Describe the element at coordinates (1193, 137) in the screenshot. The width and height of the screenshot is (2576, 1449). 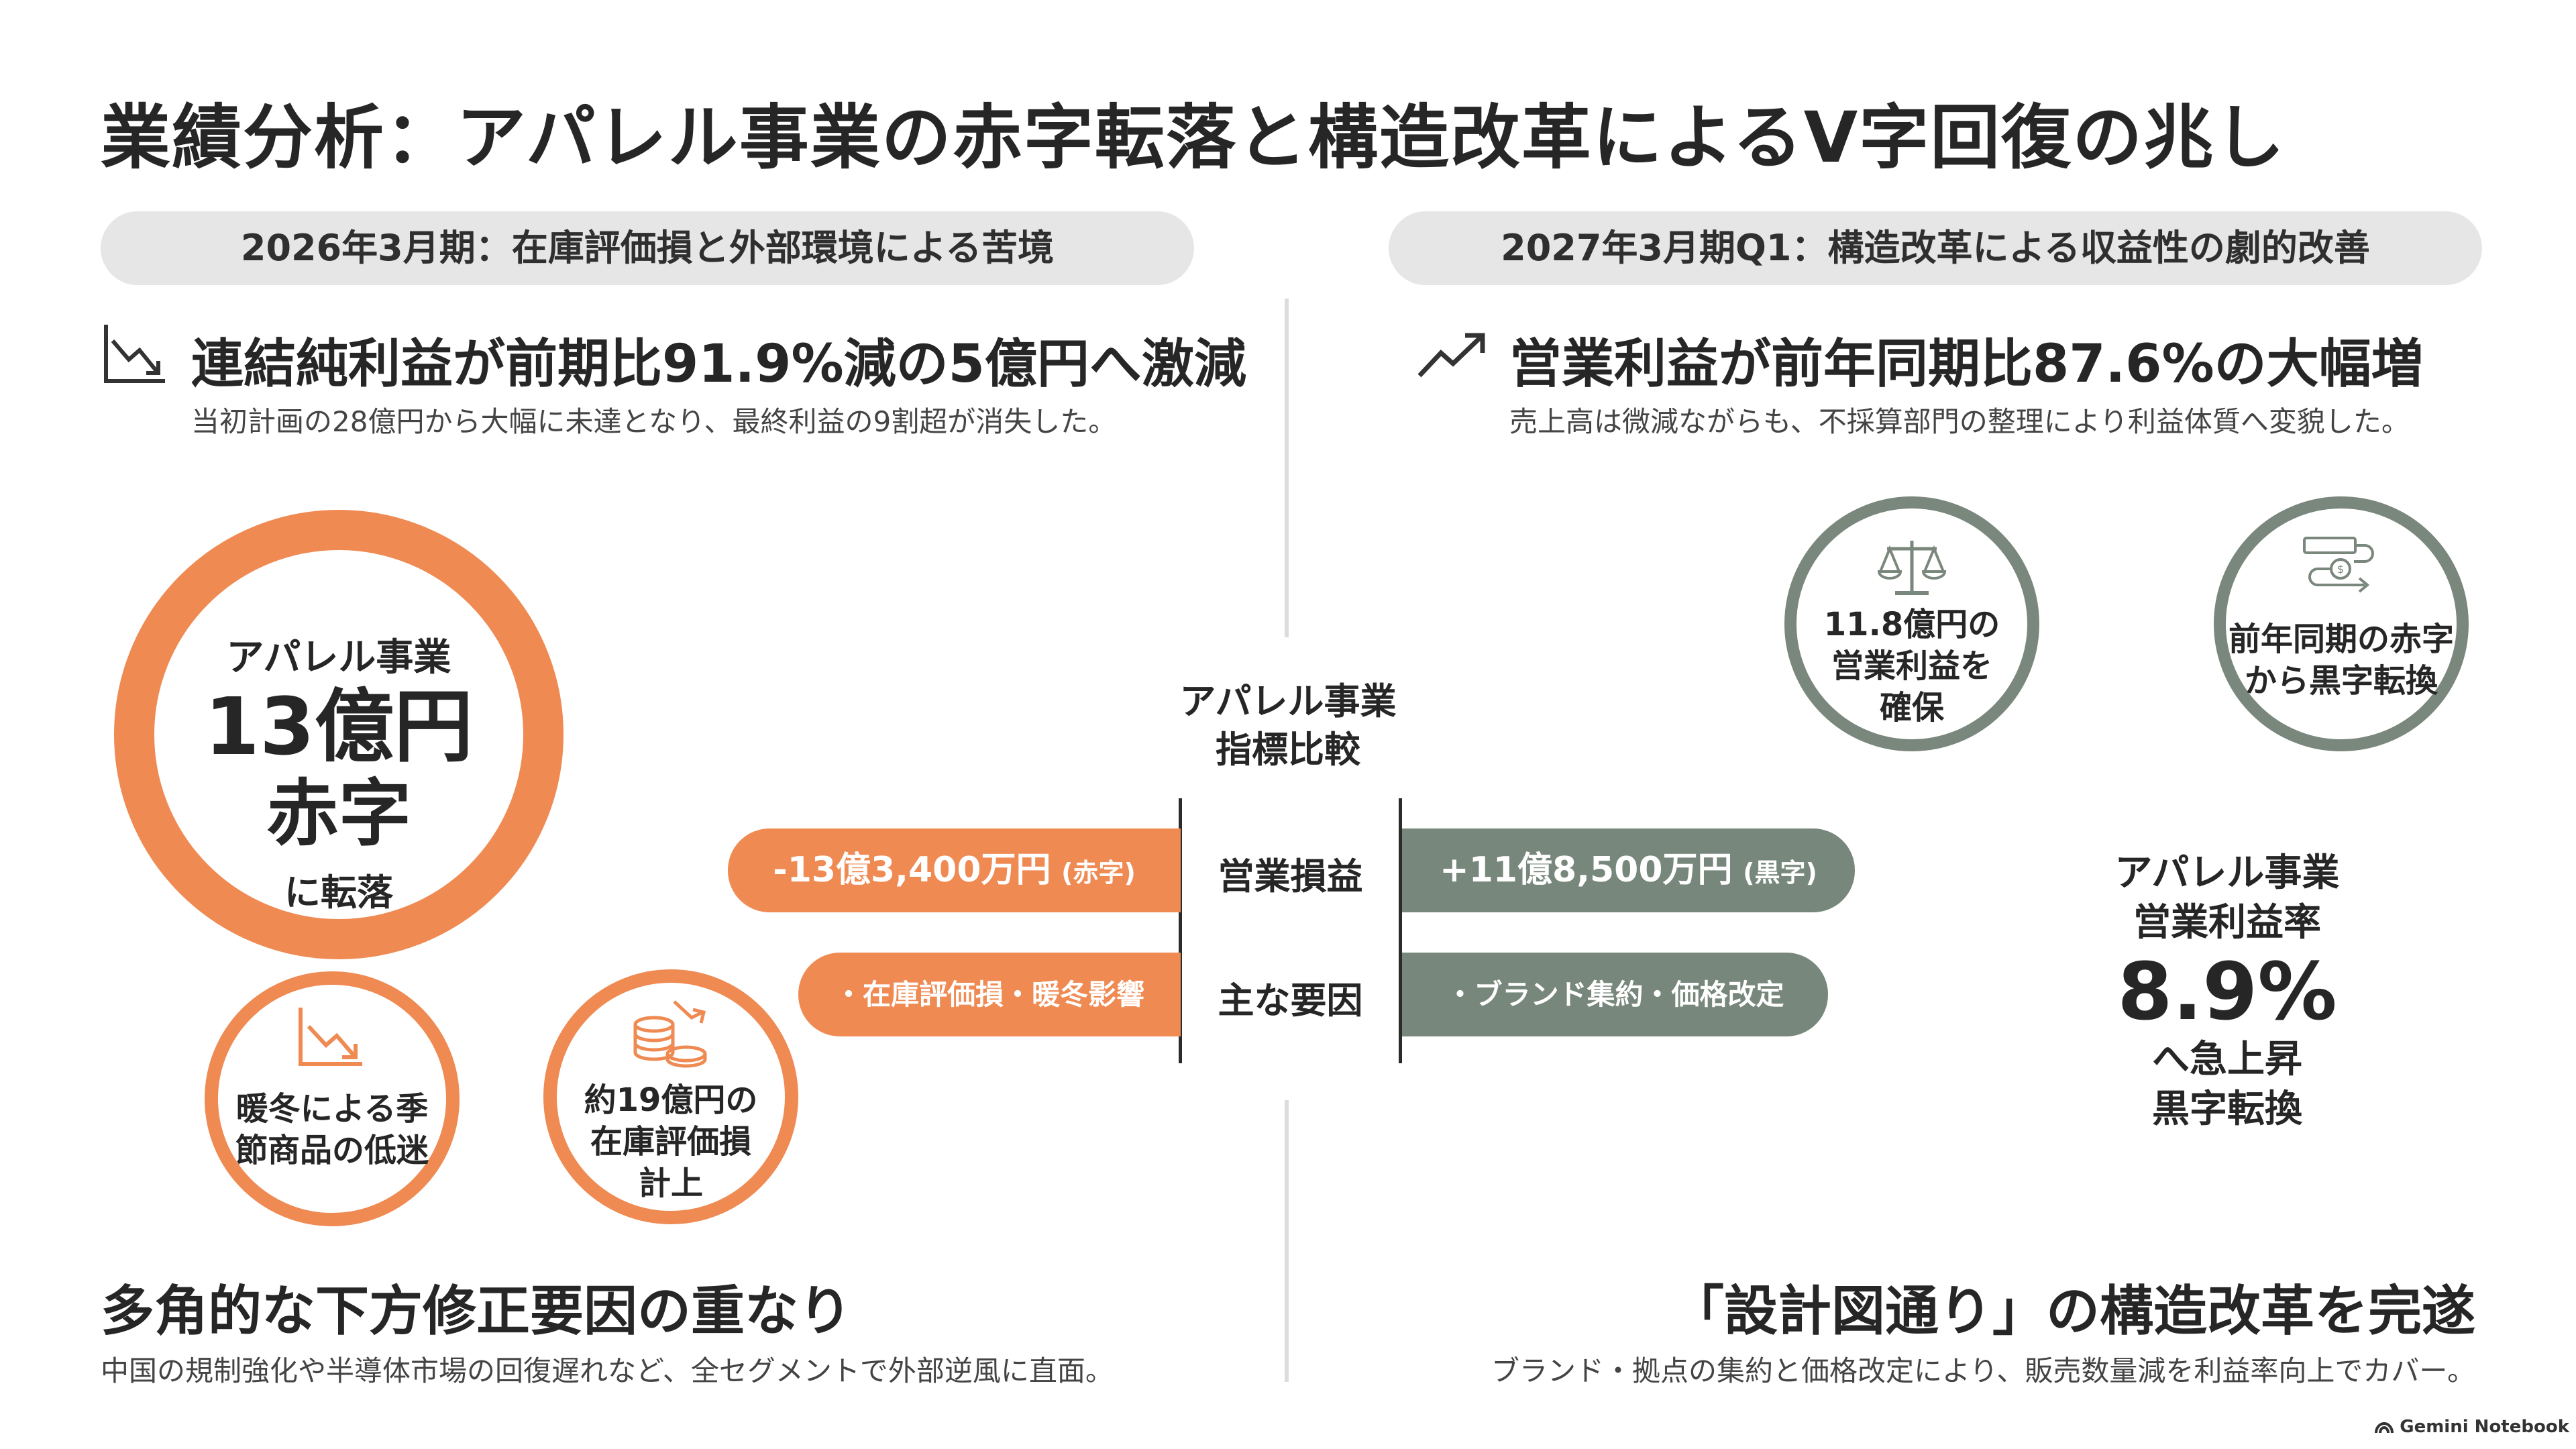
I see `page-title: 業績分析：アパレル事業の赤字転落と構造改革によるV字回復の兆し` at that location.